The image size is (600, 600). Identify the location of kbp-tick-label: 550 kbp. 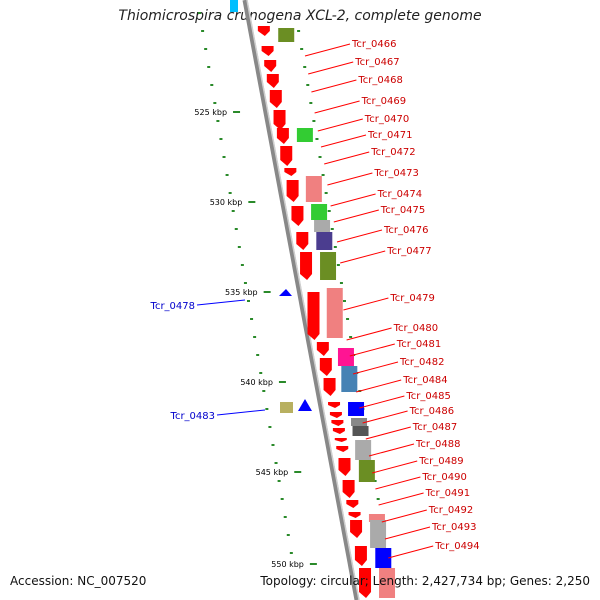
(287, 564).